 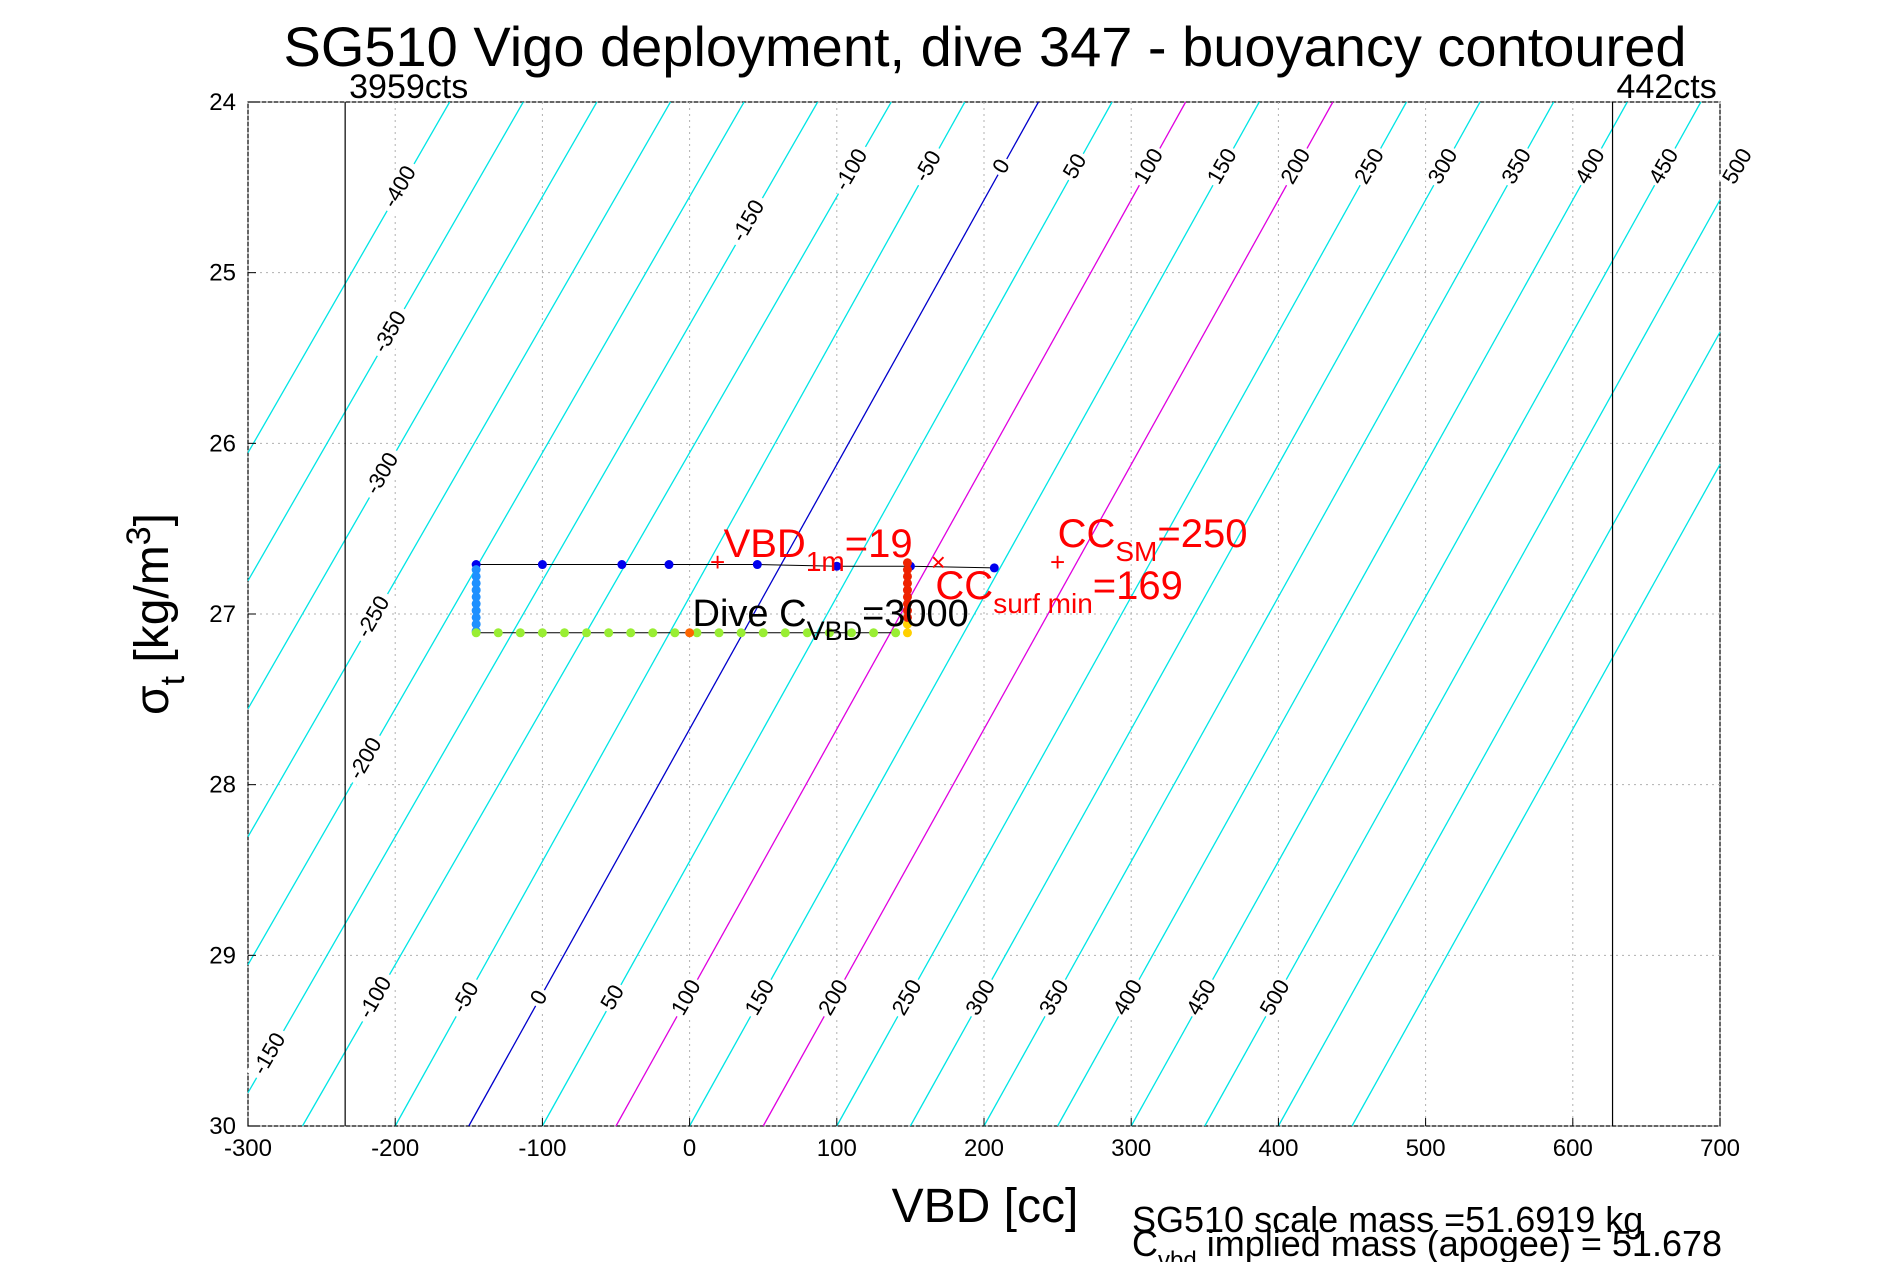 I want to click on x-axis-label: VBD [cc], so click(x=985, y=1206).